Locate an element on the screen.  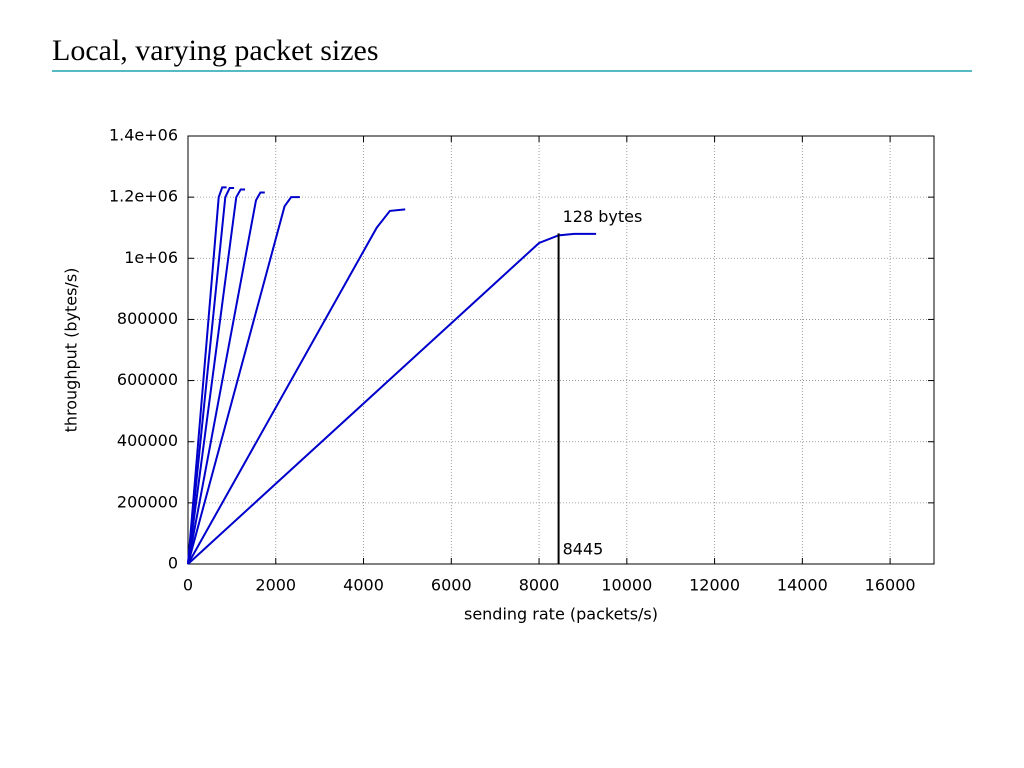
y-tick-label: 400000 is located at coordinates (147, 440).